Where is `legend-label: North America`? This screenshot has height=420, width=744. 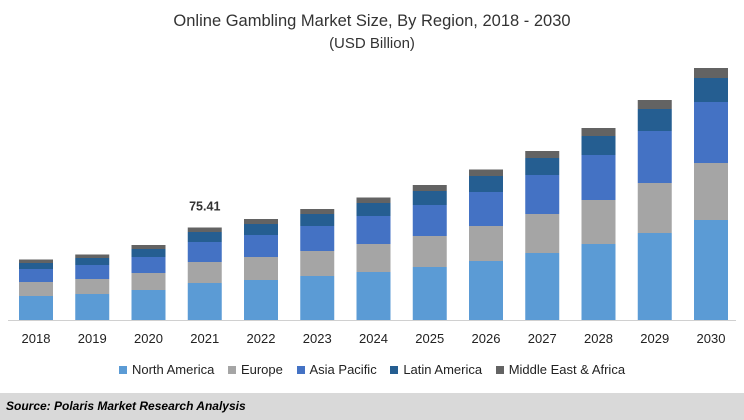 legend-label: North America is located at coordinates (173, 369).